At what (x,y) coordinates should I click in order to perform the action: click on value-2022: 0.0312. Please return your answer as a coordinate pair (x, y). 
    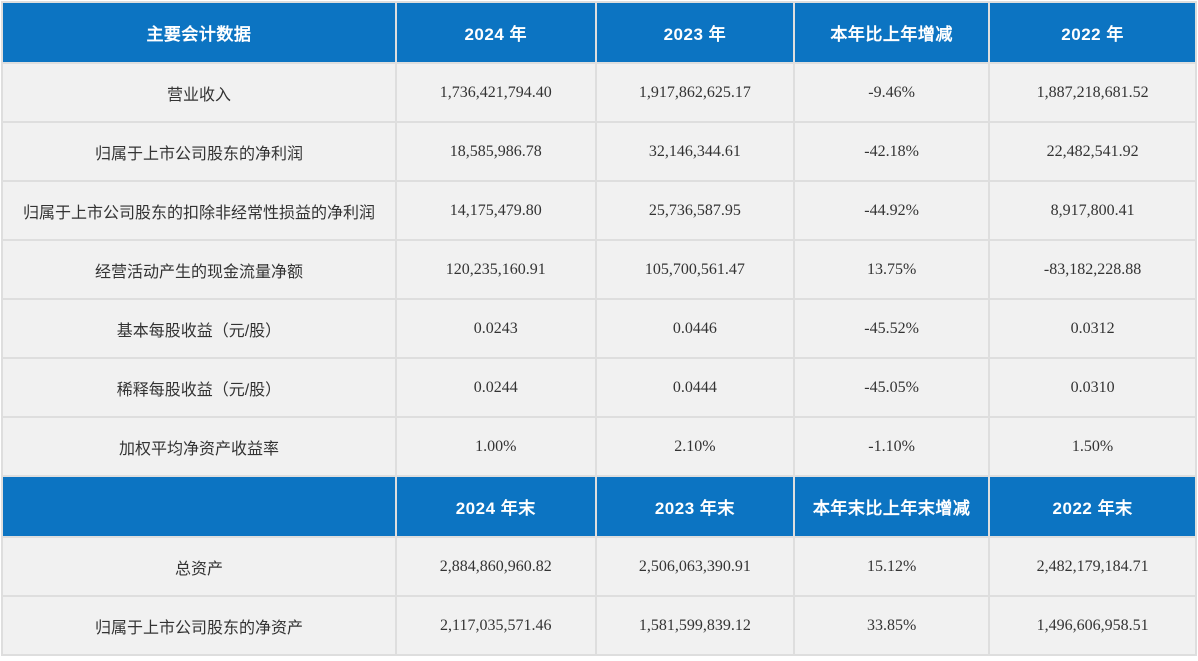
    Looking at the image, I should click on (1092, 328).